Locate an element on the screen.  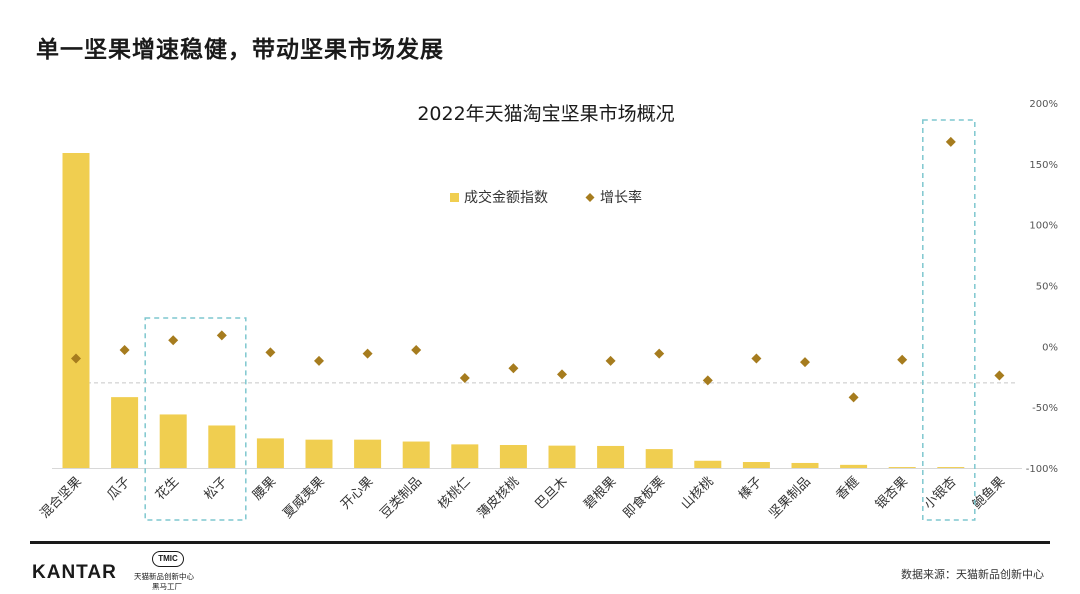
category-label: 巴旦木 is located at coordinates (552, 493).